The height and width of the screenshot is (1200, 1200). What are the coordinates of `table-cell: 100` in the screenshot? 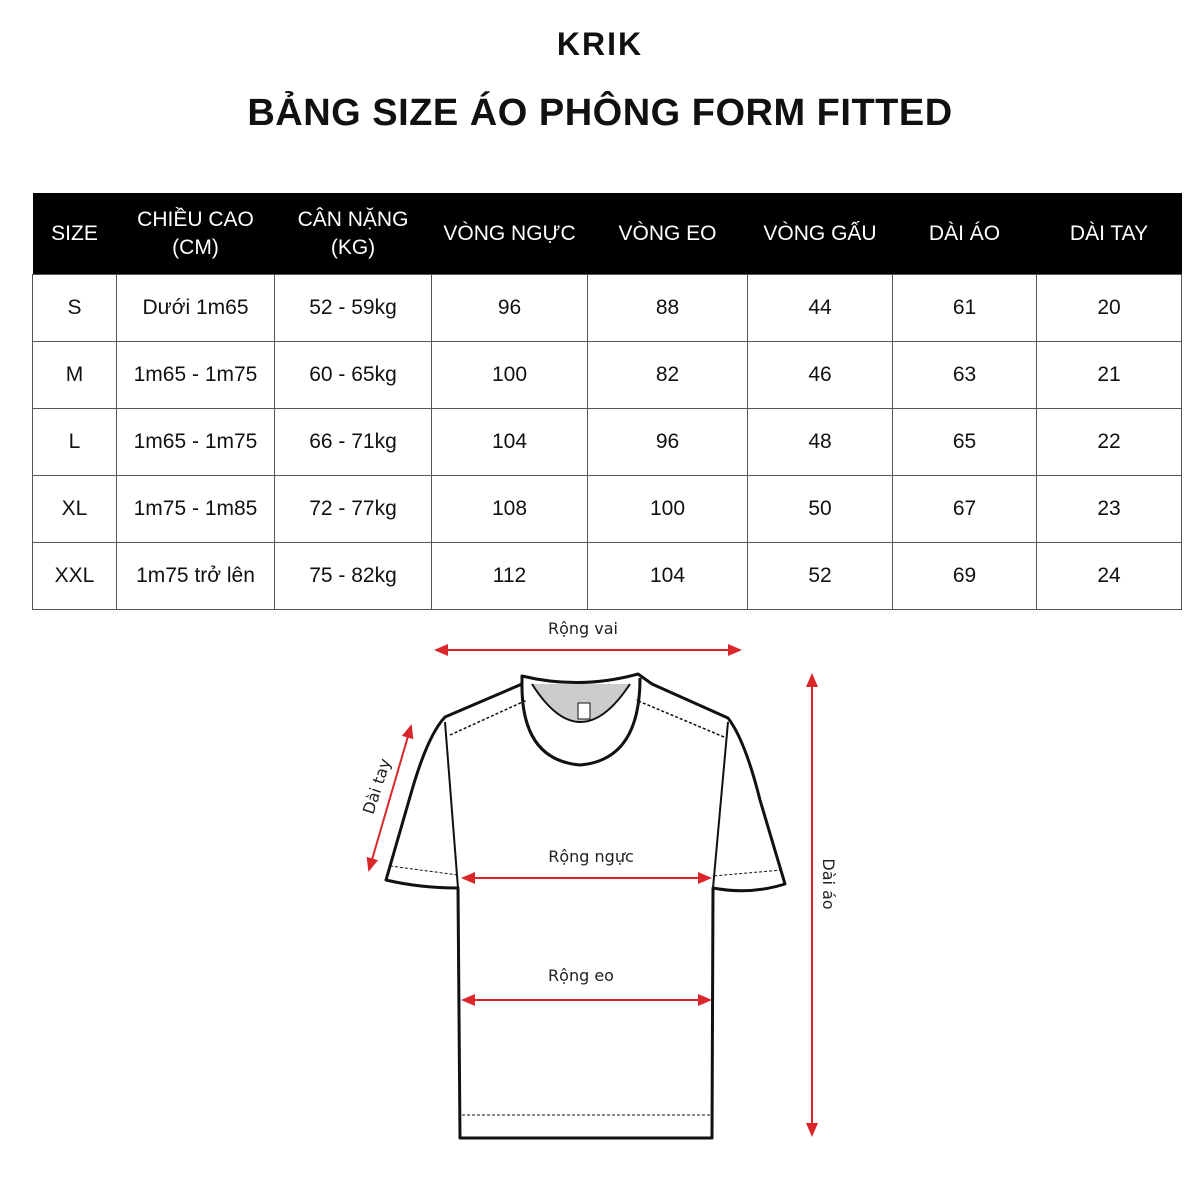 It's located at (509, 375).